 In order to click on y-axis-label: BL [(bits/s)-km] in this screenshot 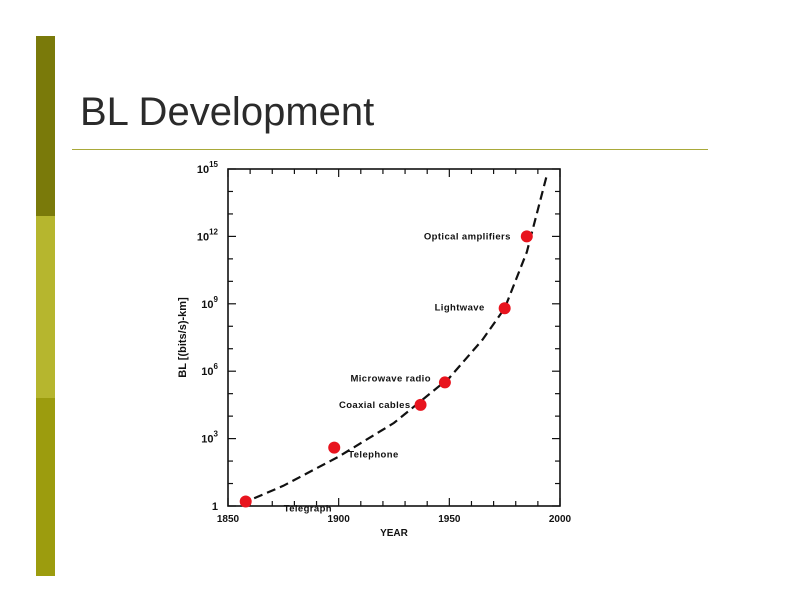, I will do `click(183, 337)`.